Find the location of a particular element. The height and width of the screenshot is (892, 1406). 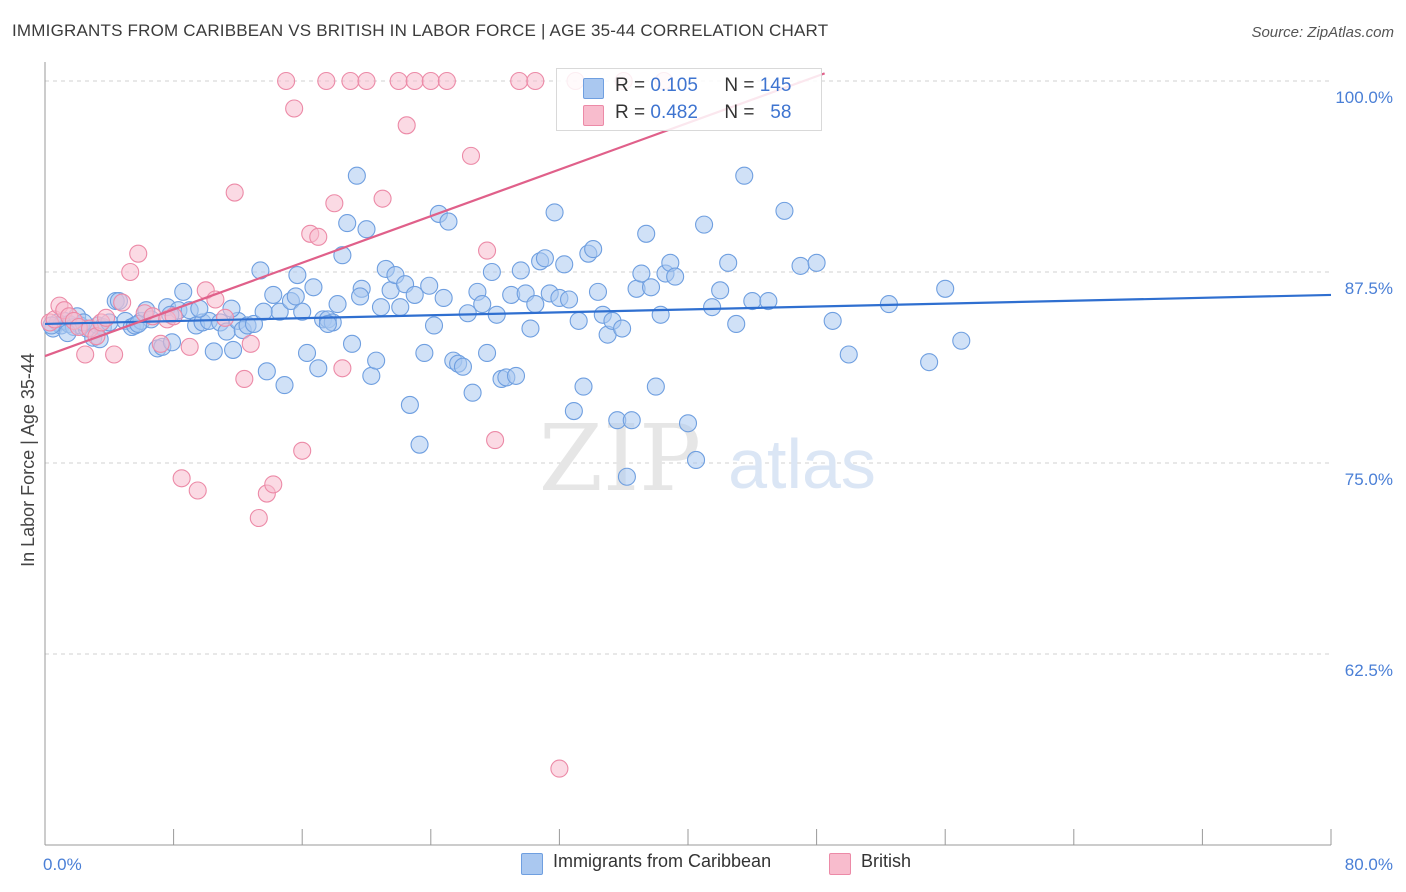

legend-swatch-caribbean is located at coordinates (532, 864).